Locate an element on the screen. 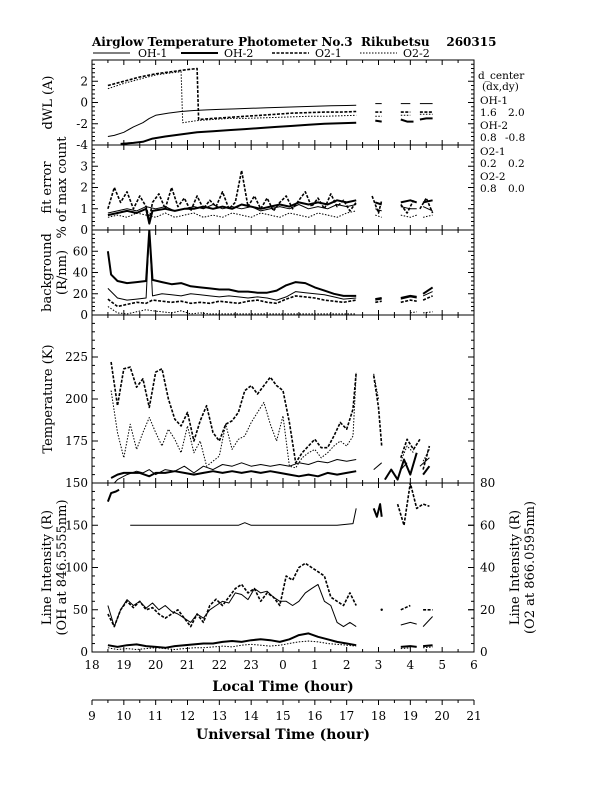 The image size is (612, 792). d-center-o21-dy: 0.2 is located at coordinates (516, 164).